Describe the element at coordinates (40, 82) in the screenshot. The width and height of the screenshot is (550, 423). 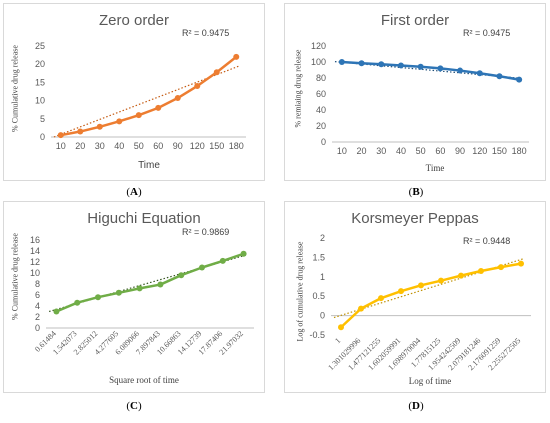
I see `y-tick-label: 15` at that location.